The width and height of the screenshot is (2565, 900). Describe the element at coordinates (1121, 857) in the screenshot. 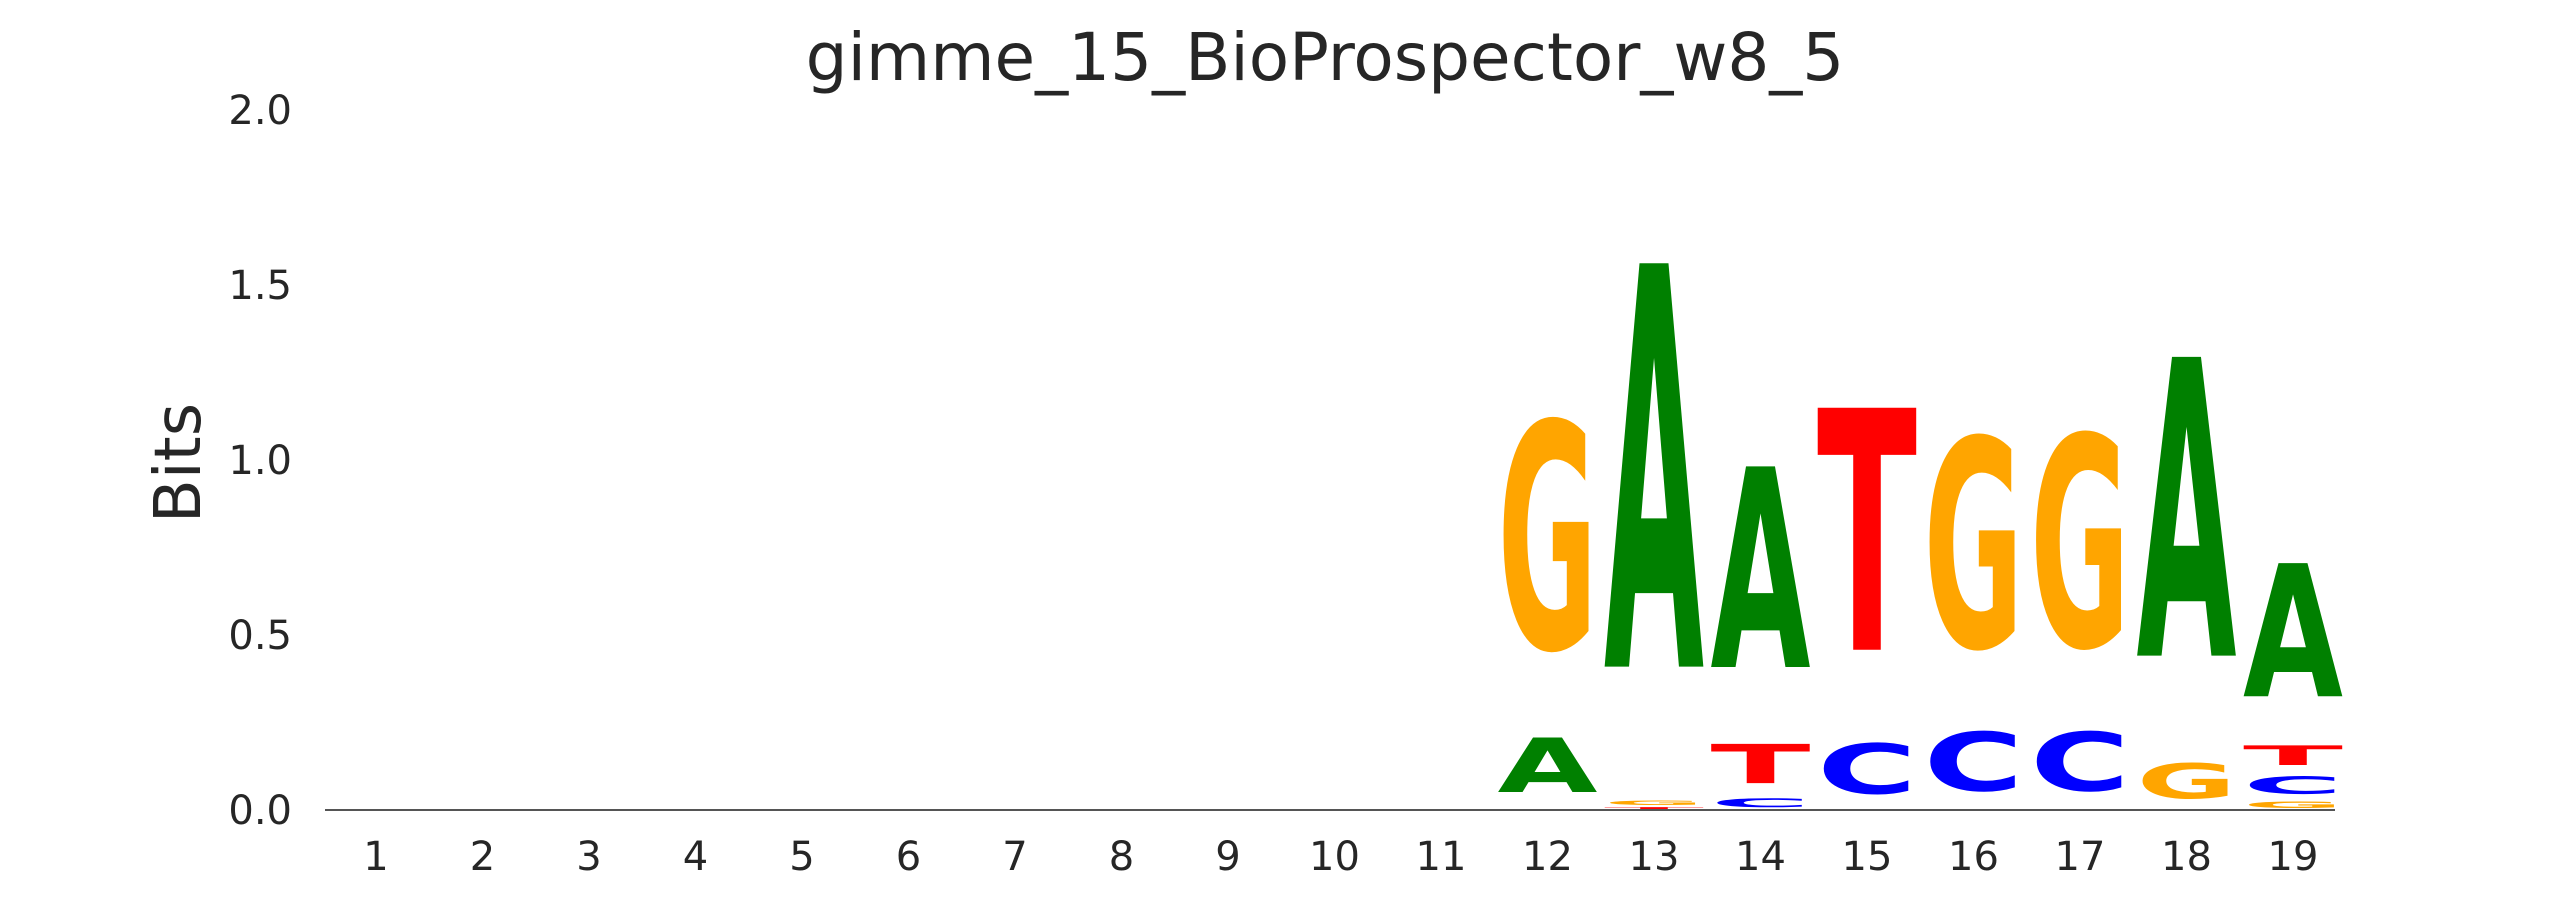

I see `x-tick-label: 8` at that location.